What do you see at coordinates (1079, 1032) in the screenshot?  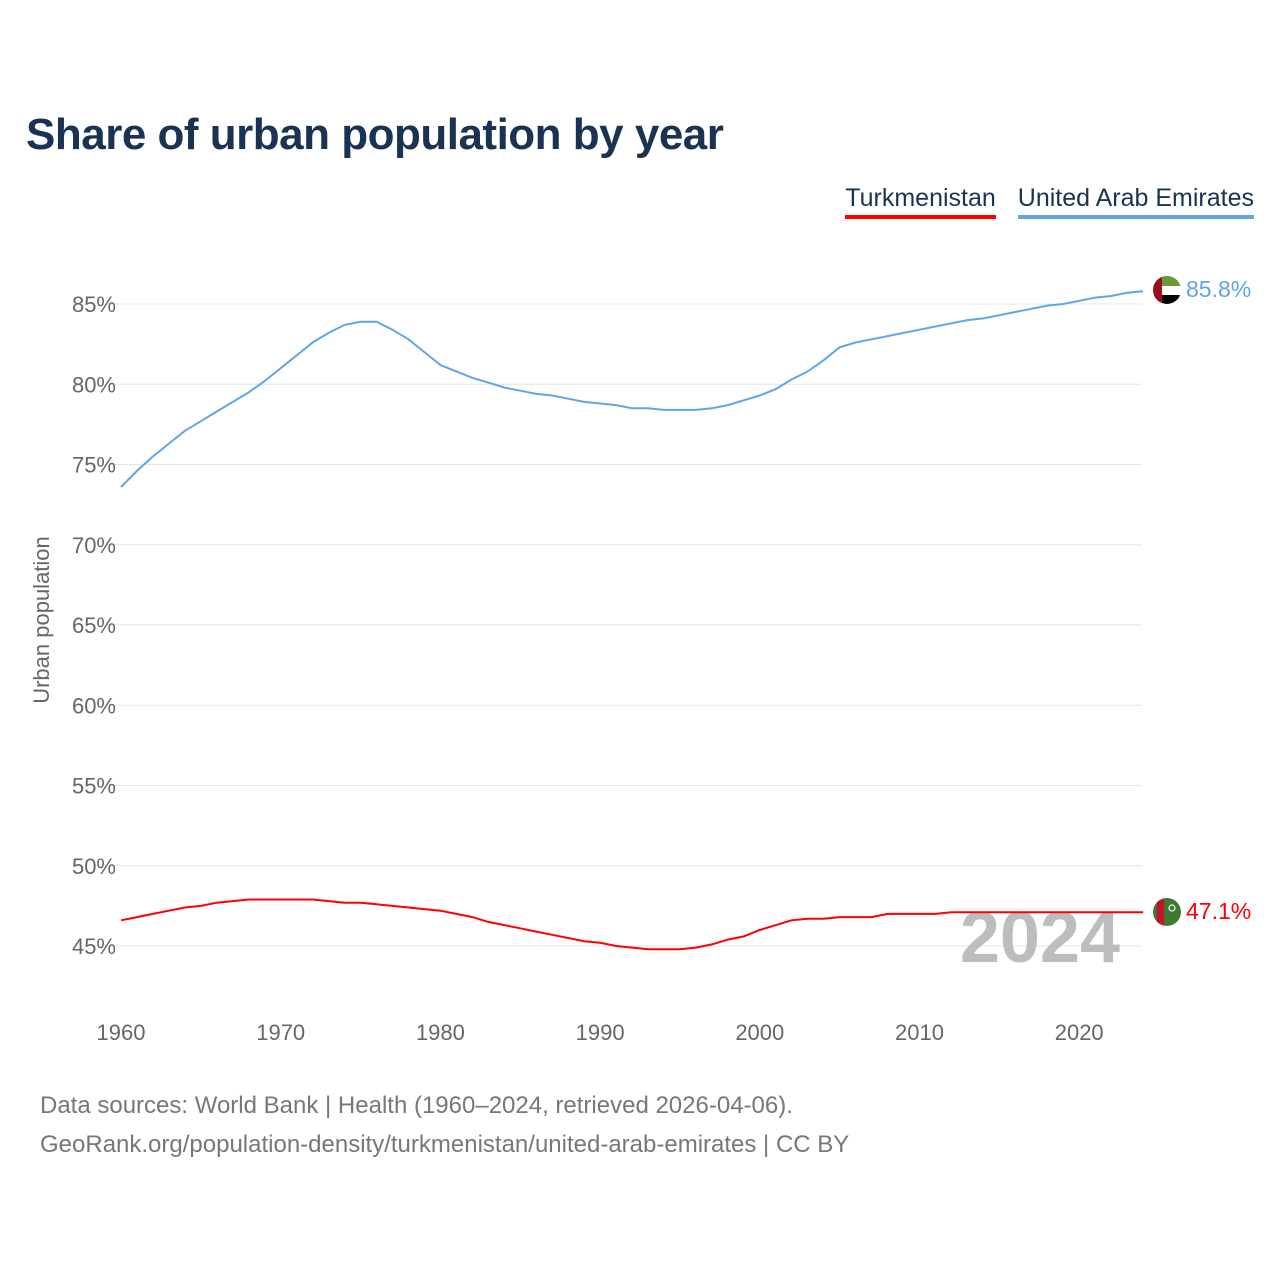 I see `x-tick-label: 2020` at bounding box center [1079, 1032].